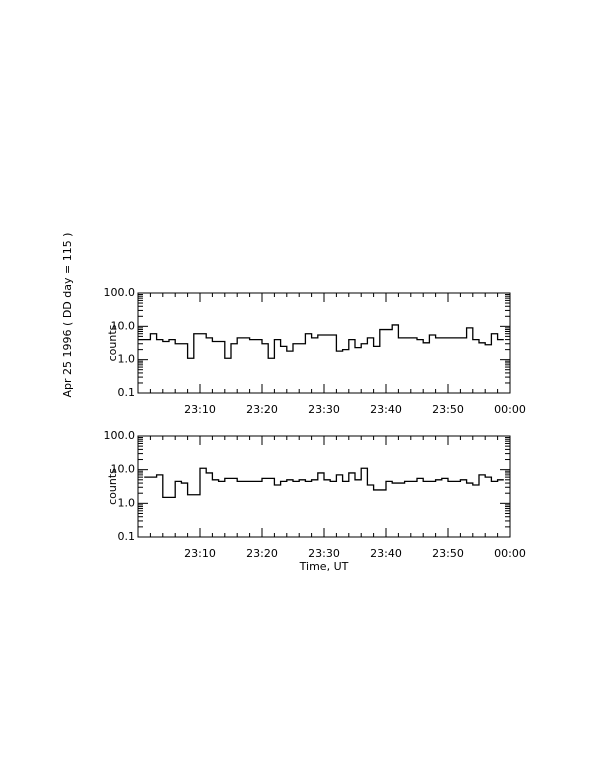  Describe the element at coordinates (324, 566) in the screenshot. I see `x-axis-label: Time, UT` at that location.